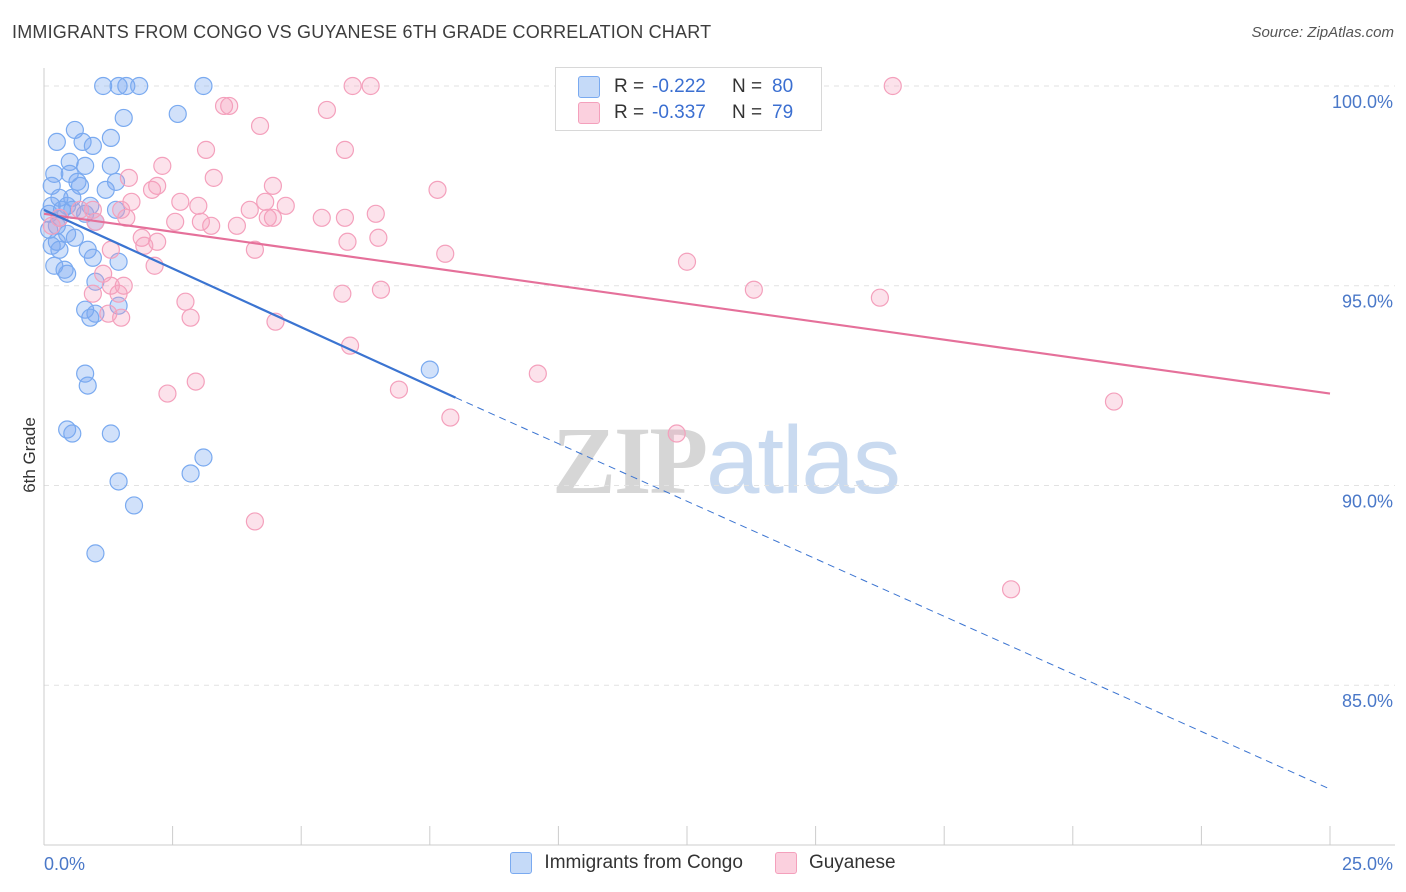 The image size is (1406, 892). What do you see at coordinates (1322, 32) in the screenshot?
I see `source-label: Source: ZipAtlas.com` at bounding box center [1322, 32].